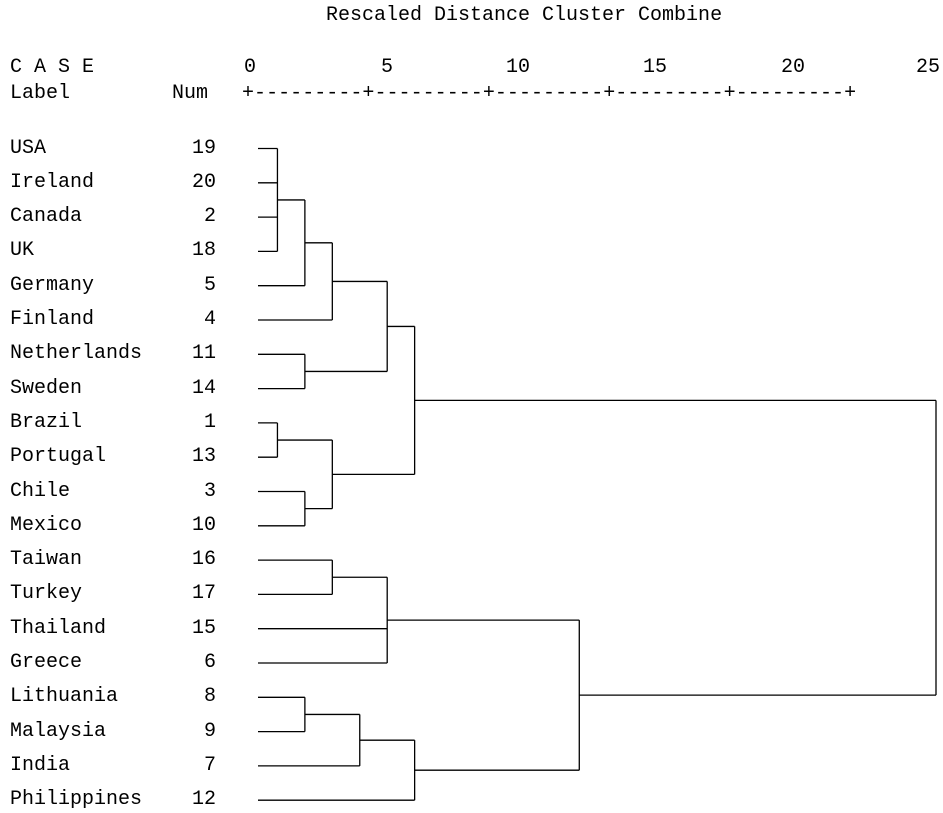 This screenshot has width=943, height=813. What do you see at coordinates (40, 765) in the screenshot?
I see `case-label: India` at bounding box center [40, 765].